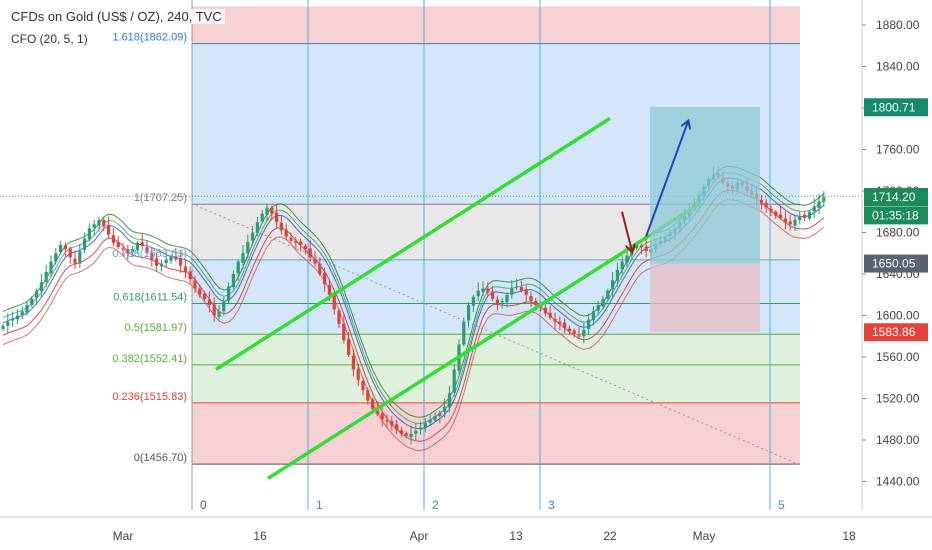  I want to click on fib-level-label: 0.5(1581.97), so click(156, 328).